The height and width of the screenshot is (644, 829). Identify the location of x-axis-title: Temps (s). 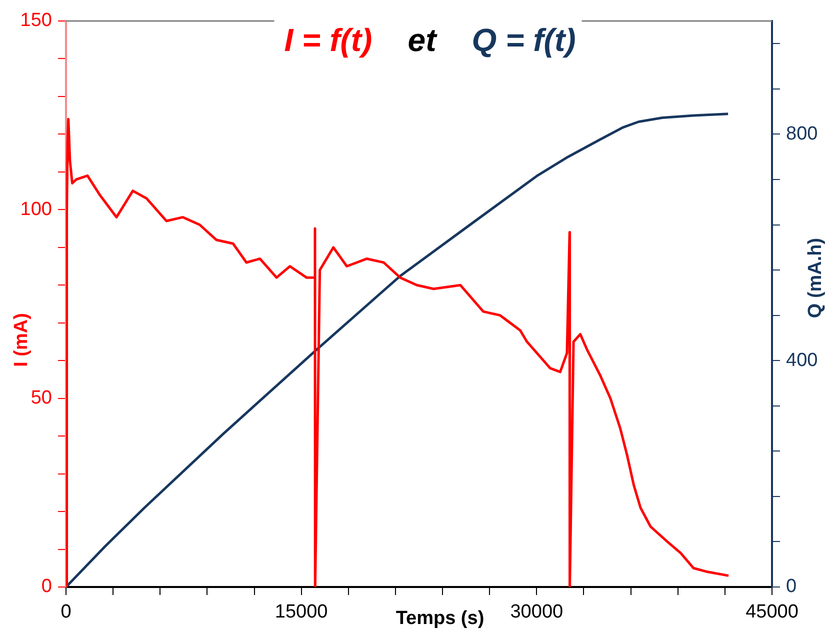
(440, 619).